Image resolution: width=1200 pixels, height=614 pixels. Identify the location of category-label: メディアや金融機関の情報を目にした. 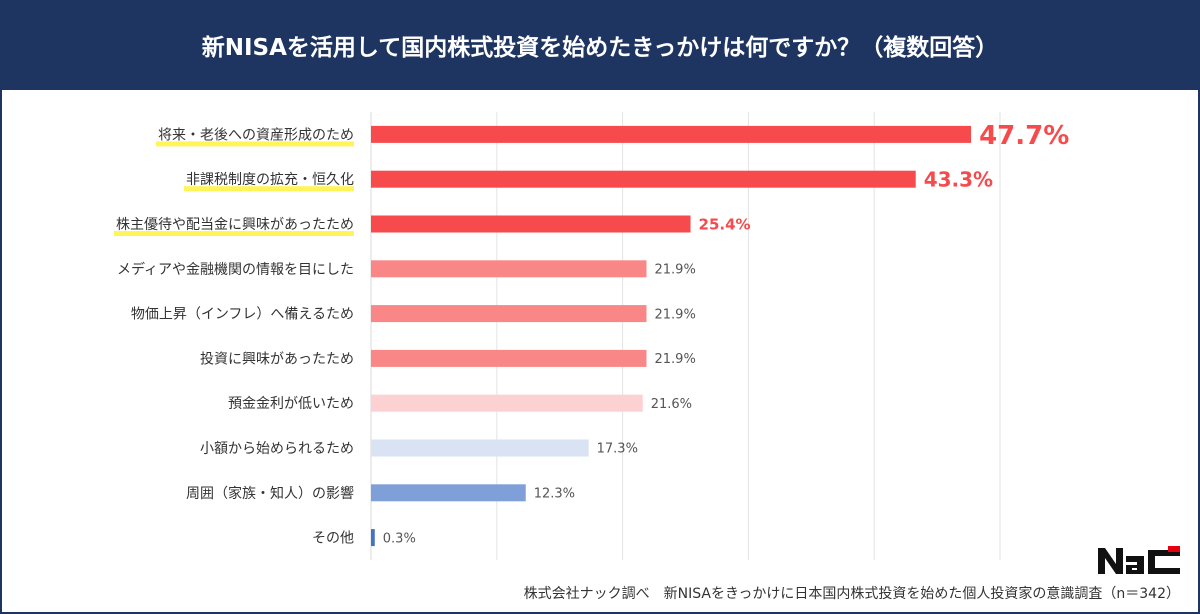
(235, 269).